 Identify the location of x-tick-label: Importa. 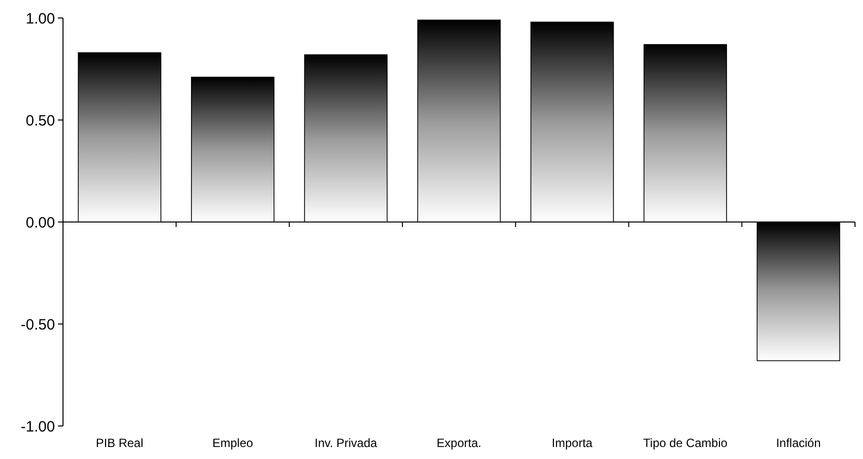
(572, 443).